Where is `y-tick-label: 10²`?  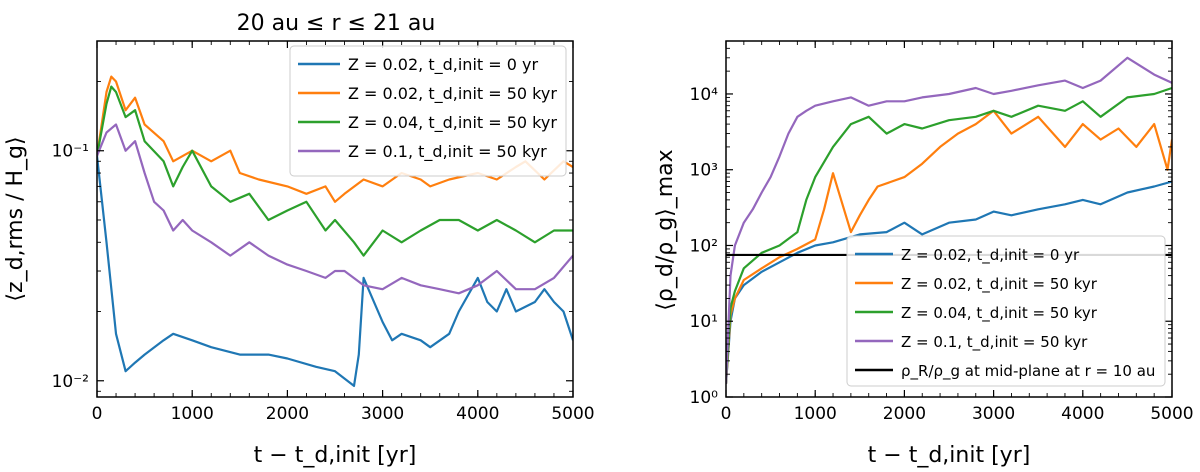 y-tick-label: 10² is located at coordinates (704, 246).